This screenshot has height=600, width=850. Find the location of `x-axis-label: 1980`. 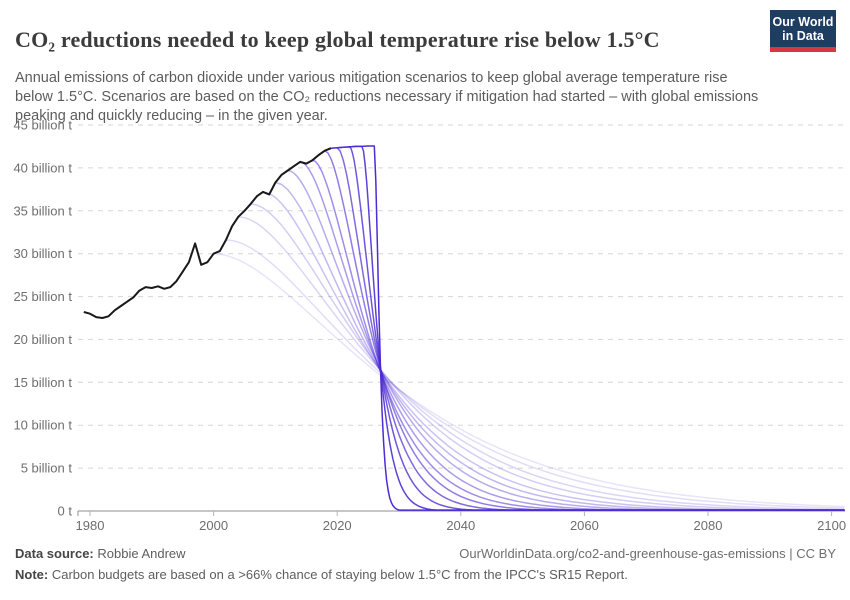

x-axis-label: 1980 is located at coordinates (90, 525).